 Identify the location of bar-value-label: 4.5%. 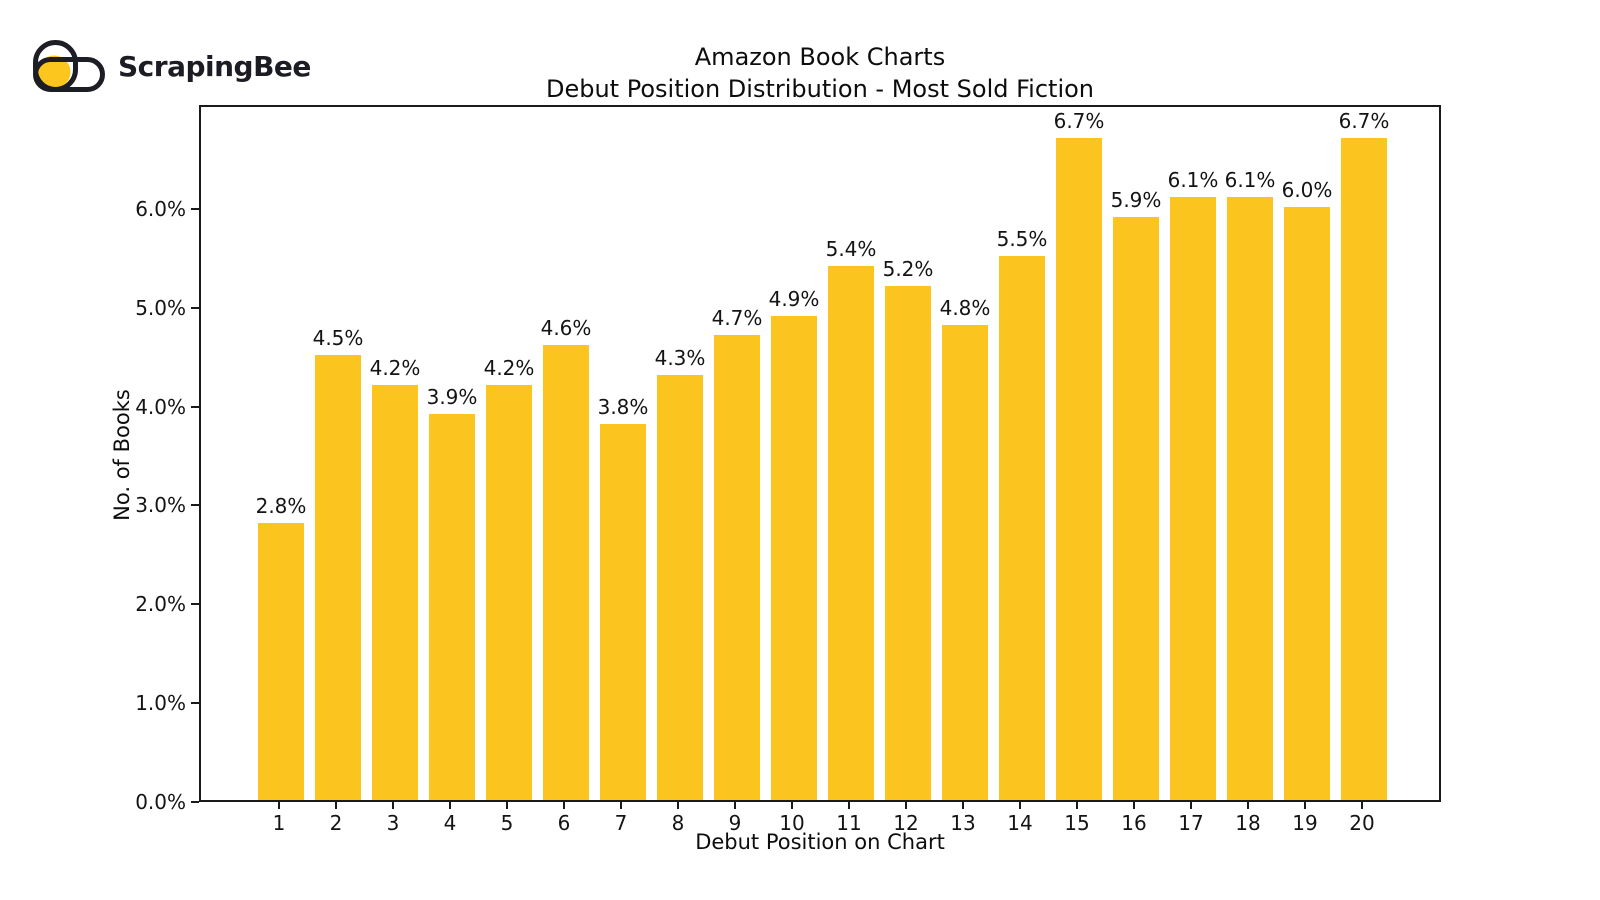
(338, 338).